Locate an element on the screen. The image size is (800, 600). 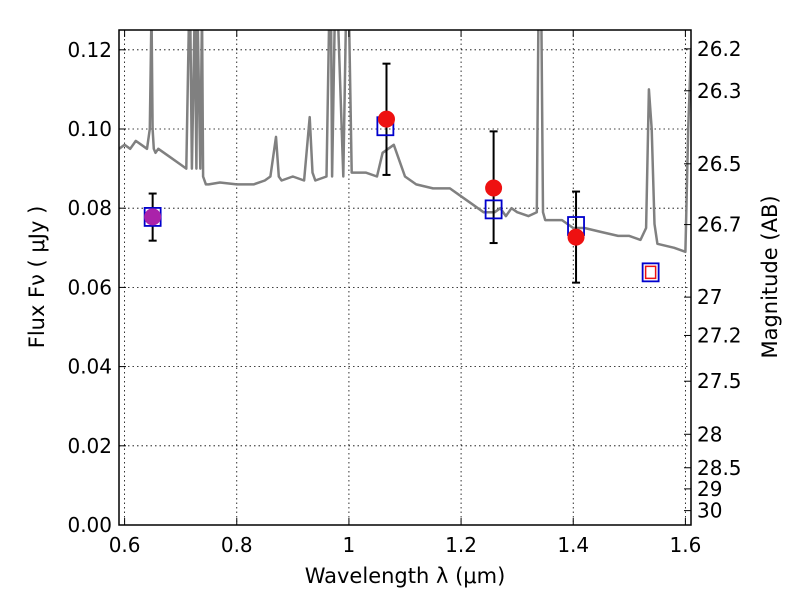
x-tick-label: 1 is located at coordinates (349, 545).